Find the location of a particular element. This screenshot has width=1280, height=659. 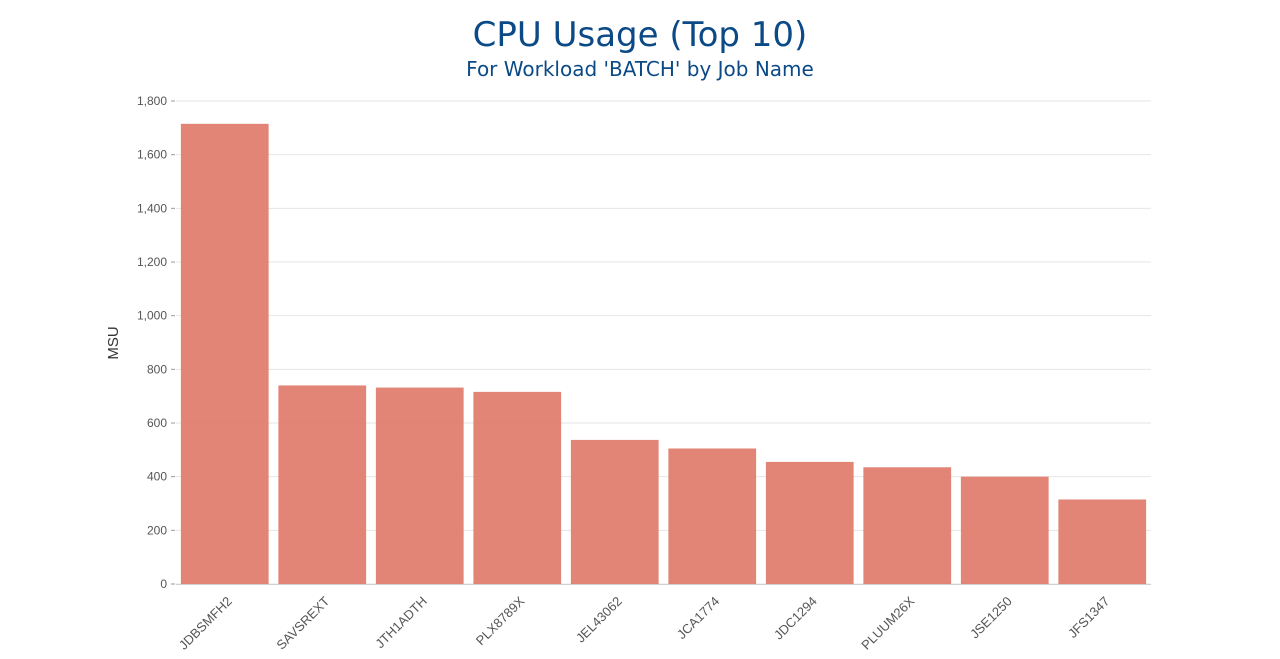

y-tick-label: 1,400 is located at coordinates (152, 208).